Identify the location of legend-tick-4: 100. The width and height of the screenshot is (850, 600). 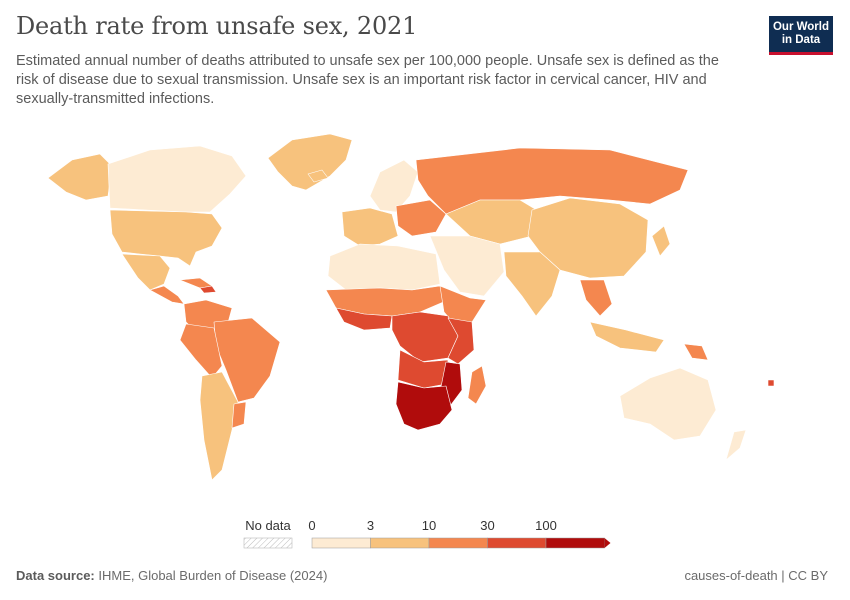
(546, 525).